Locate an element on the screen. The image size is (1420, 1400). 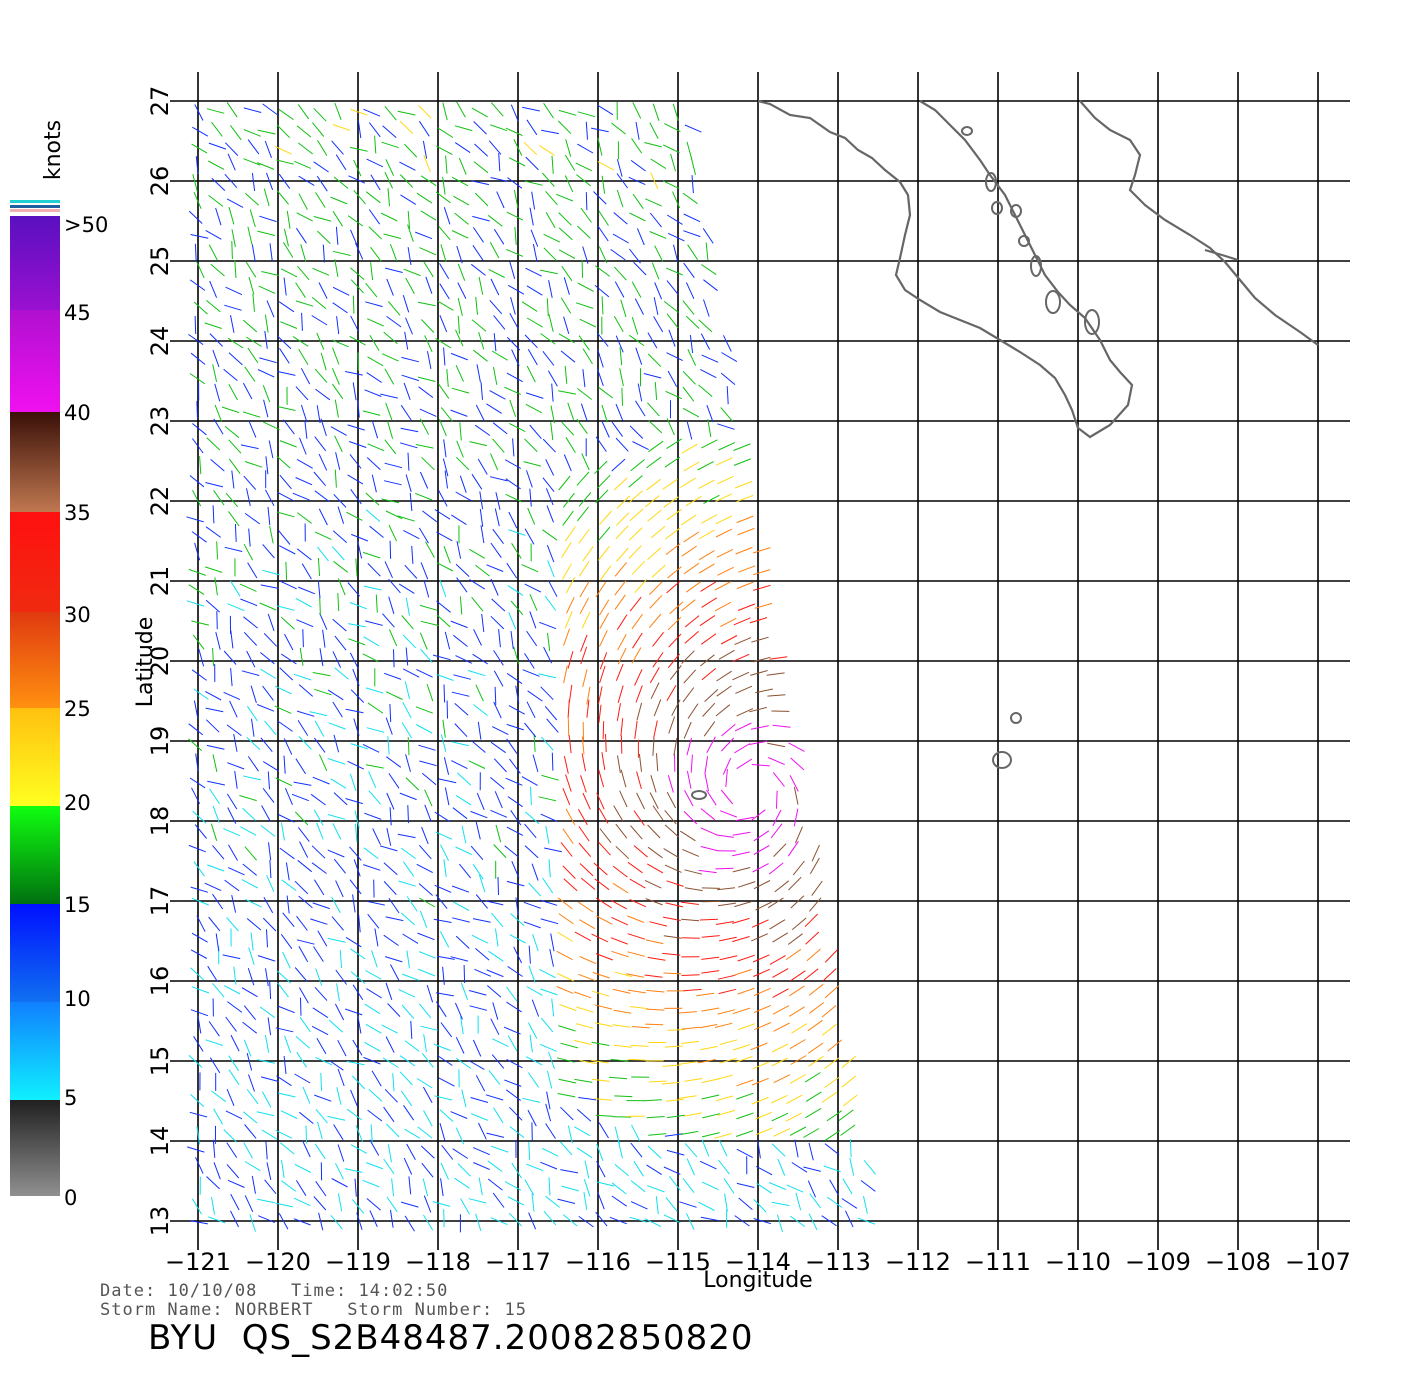
date-label: Date: is located at coordinates (128, 1291).